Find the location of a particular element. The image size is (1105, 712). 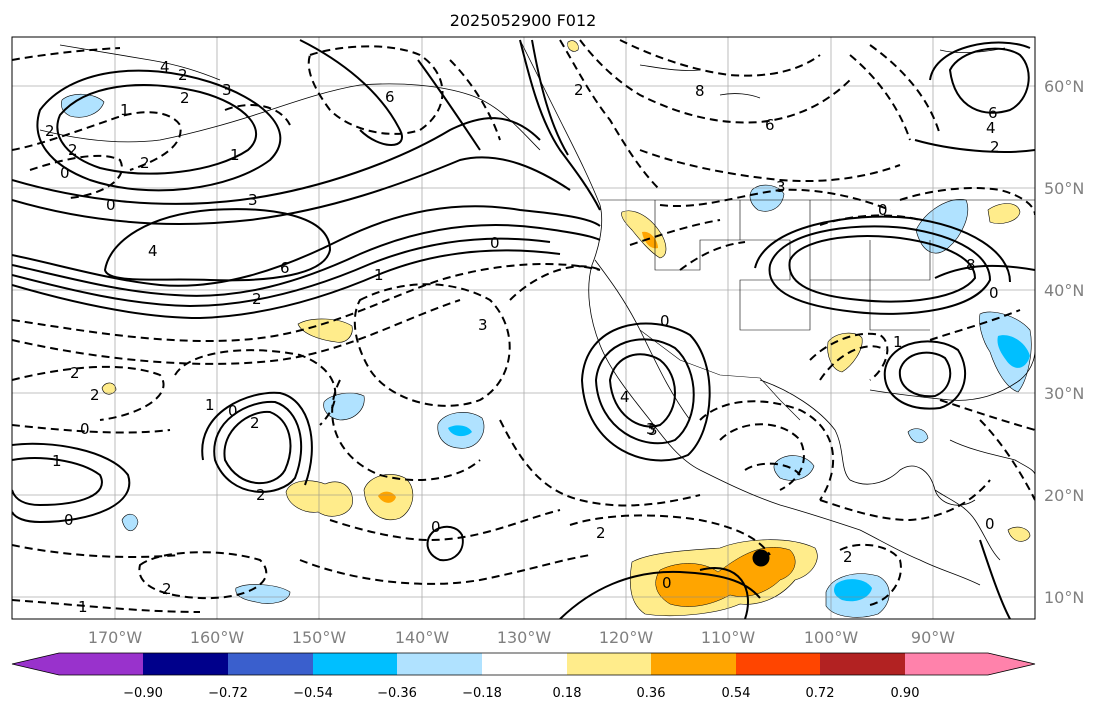

latitude-label: 40°N is located at coordinates (1064, 290).